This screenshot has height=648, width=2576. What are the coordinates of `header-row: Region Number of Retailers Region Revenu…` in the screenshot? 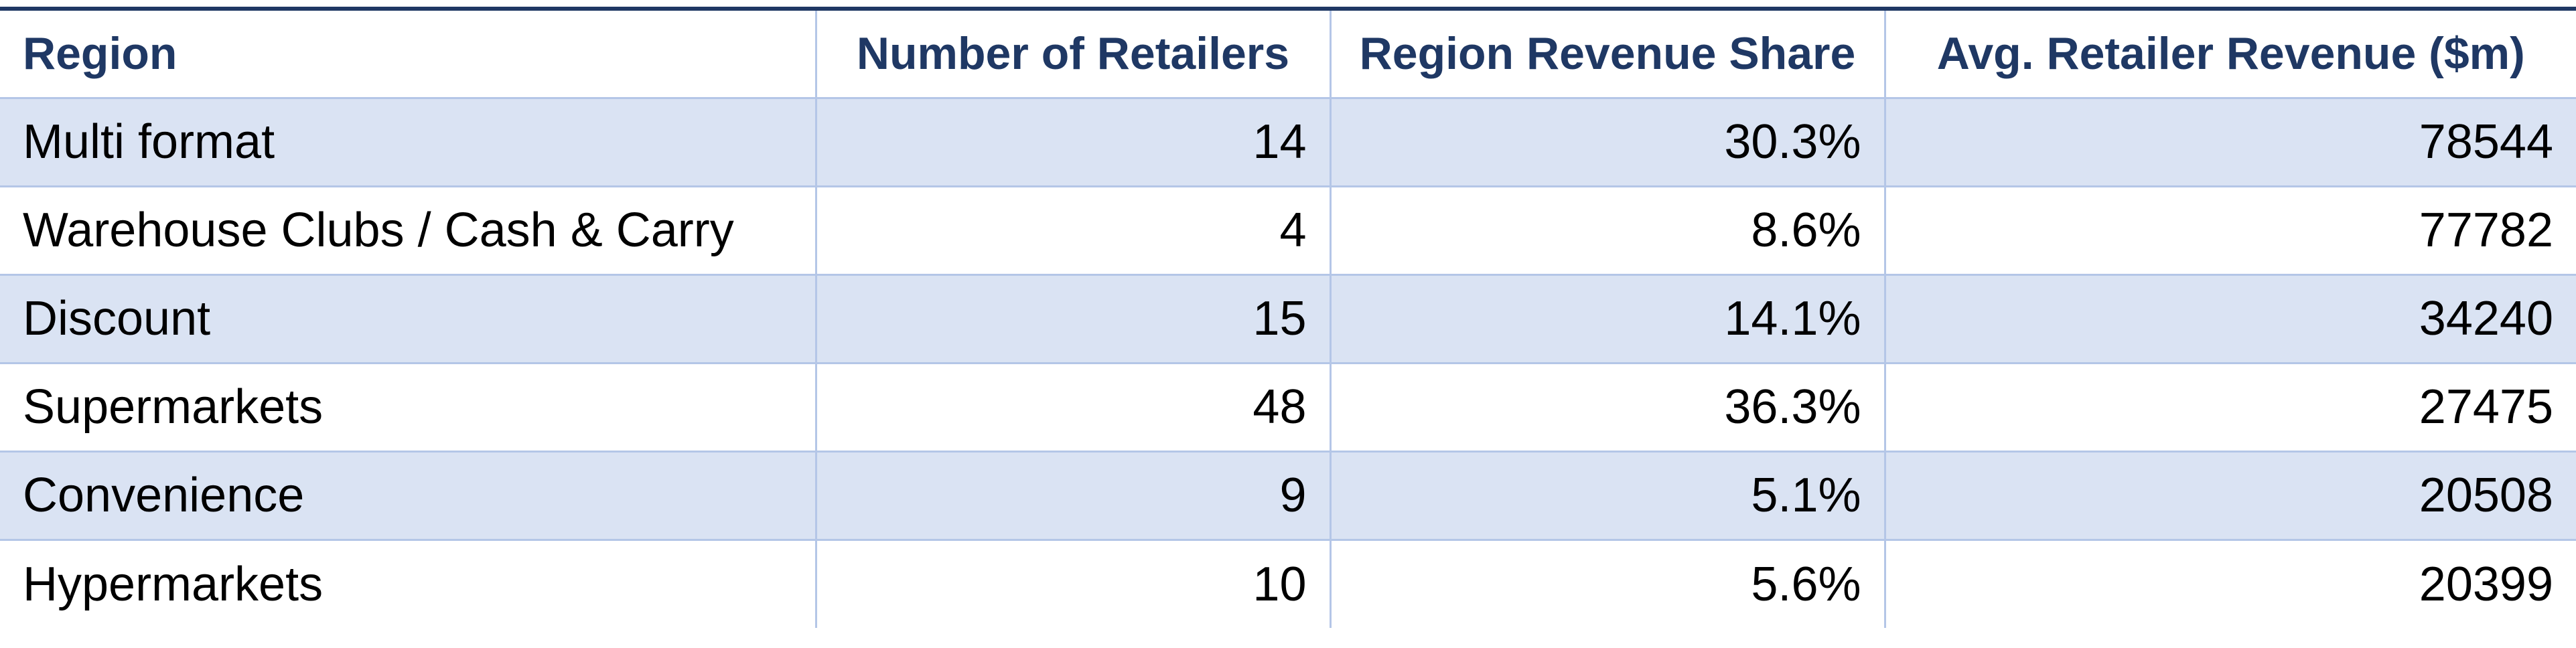 It's located at (1288, 55).